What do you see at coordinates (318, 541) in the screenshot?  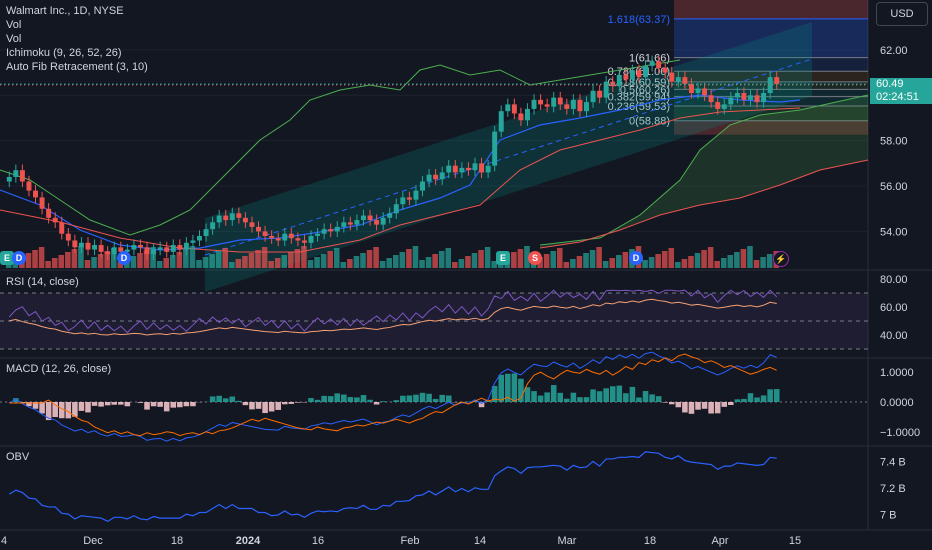 I see `date-tick-4: 16` at bounding box center [318, 541].